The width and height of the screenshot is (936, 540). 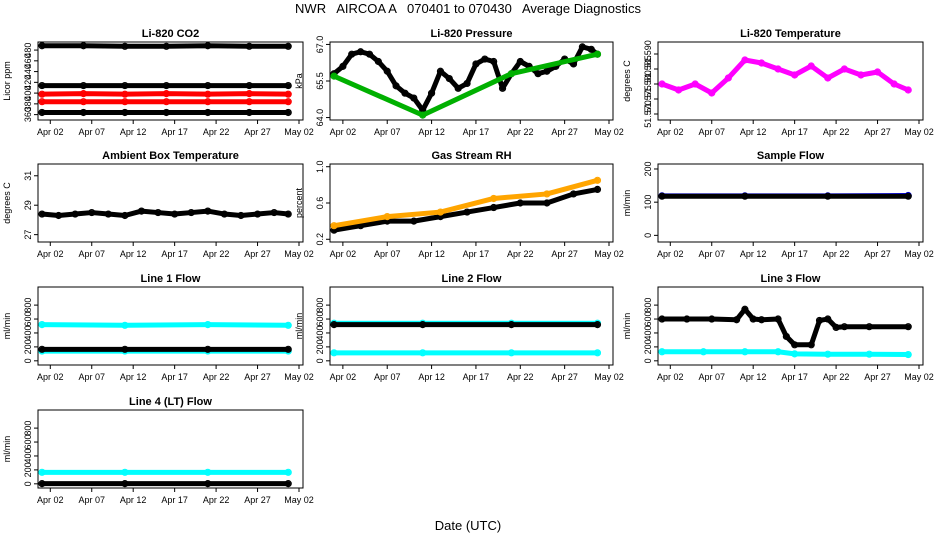 What do you see at coordinates (320, 81) in the screenshot?
I see `y-tick-label: 65.5` at bounding box center [320, 81].